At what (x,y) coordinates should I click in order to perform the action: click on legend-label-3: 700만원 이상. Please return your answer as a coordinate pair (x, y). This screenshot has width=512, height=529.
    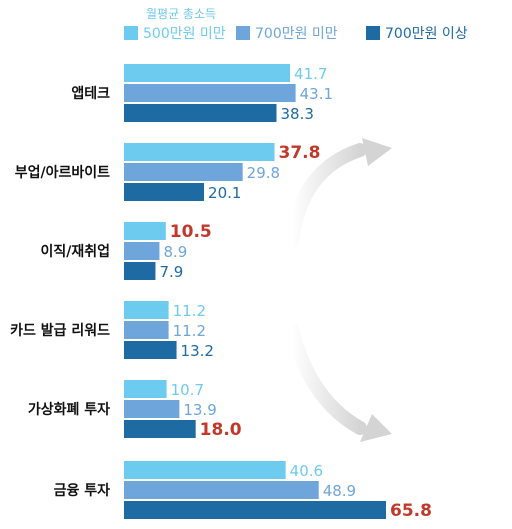
    Looking at the image, I should click on (426, 34).